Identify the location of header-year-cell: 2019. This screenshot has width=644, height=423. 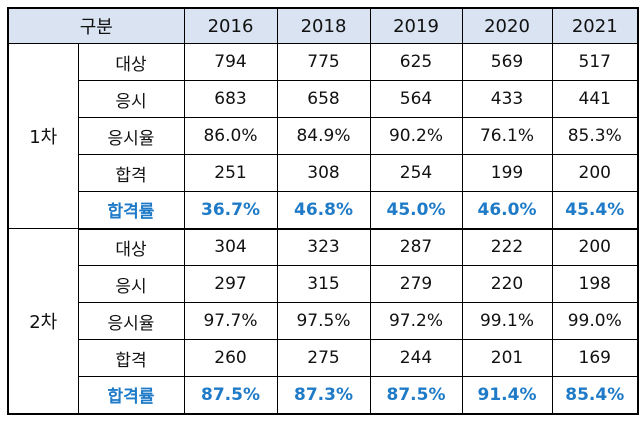
(416, 25).